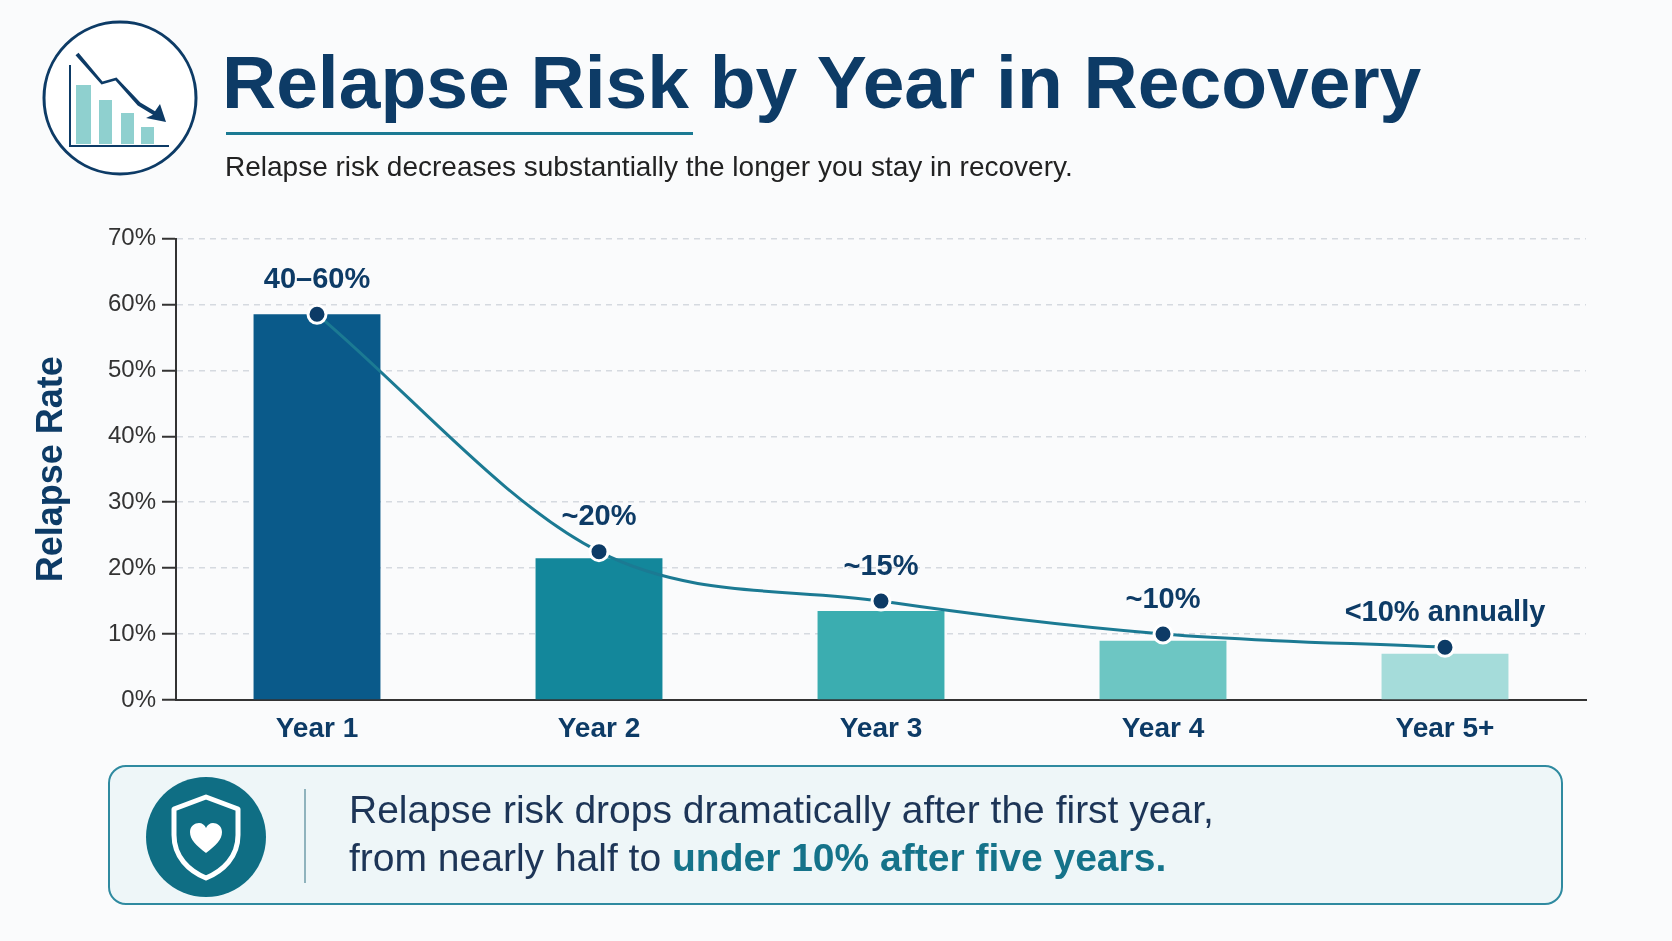  I want to click on y-tick-label: 50%, so click(131, 368).